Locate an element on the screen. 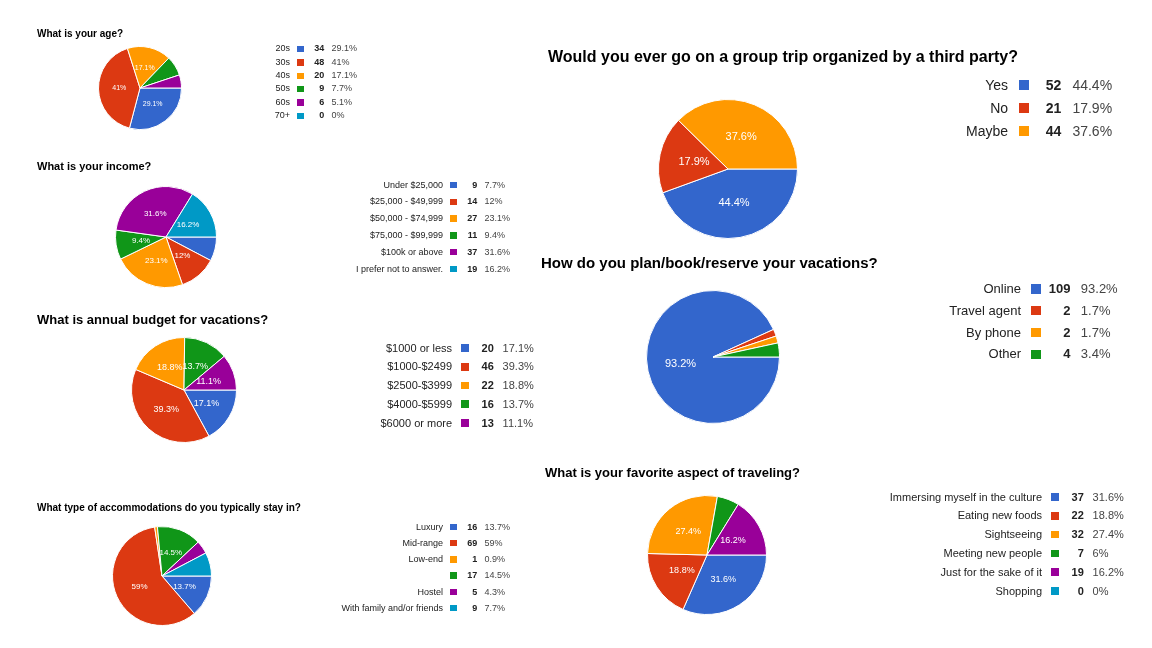 The height and width of the screenshot is (648, 1152). legend-label: $25,000 - $49,999 is located at coordinates (406, 202).